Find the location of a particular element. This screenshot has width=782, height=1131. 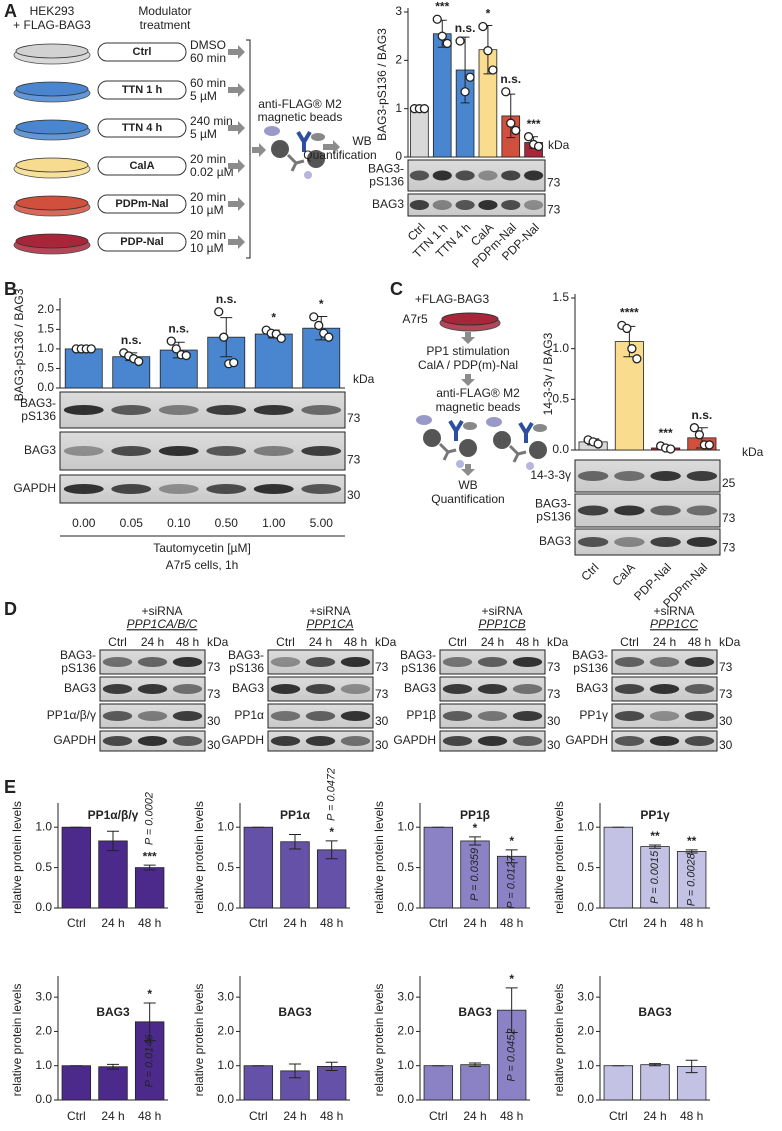

diagram-text: Quantification is located at coordinates (467, 499).